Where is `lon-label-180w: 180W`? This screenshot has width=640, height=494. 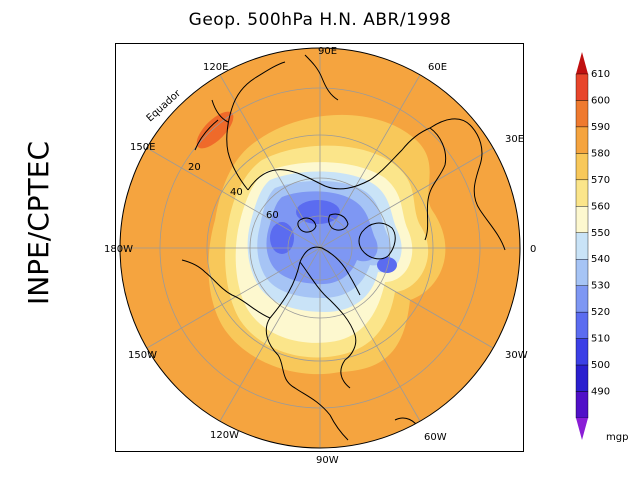
lon-label-180w: 180W is located at coordinates (118, 249).